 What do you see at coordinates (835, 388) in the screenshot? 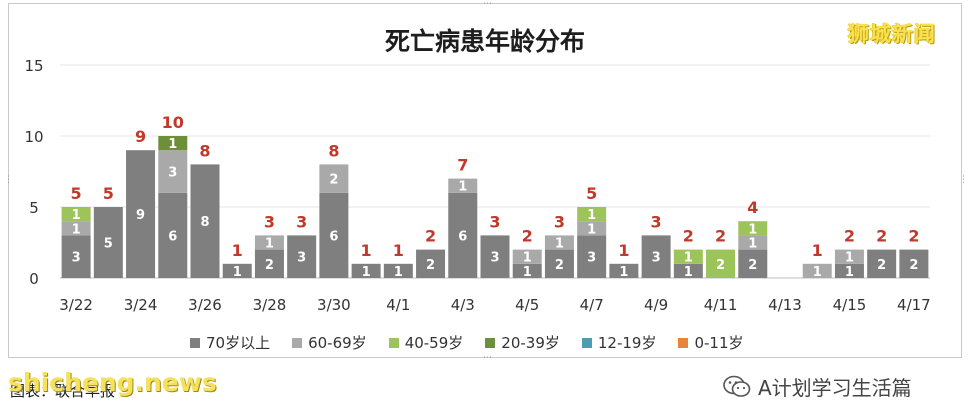
I see `account-name: A计划学习生活篇` at bounding box center [835, 388].